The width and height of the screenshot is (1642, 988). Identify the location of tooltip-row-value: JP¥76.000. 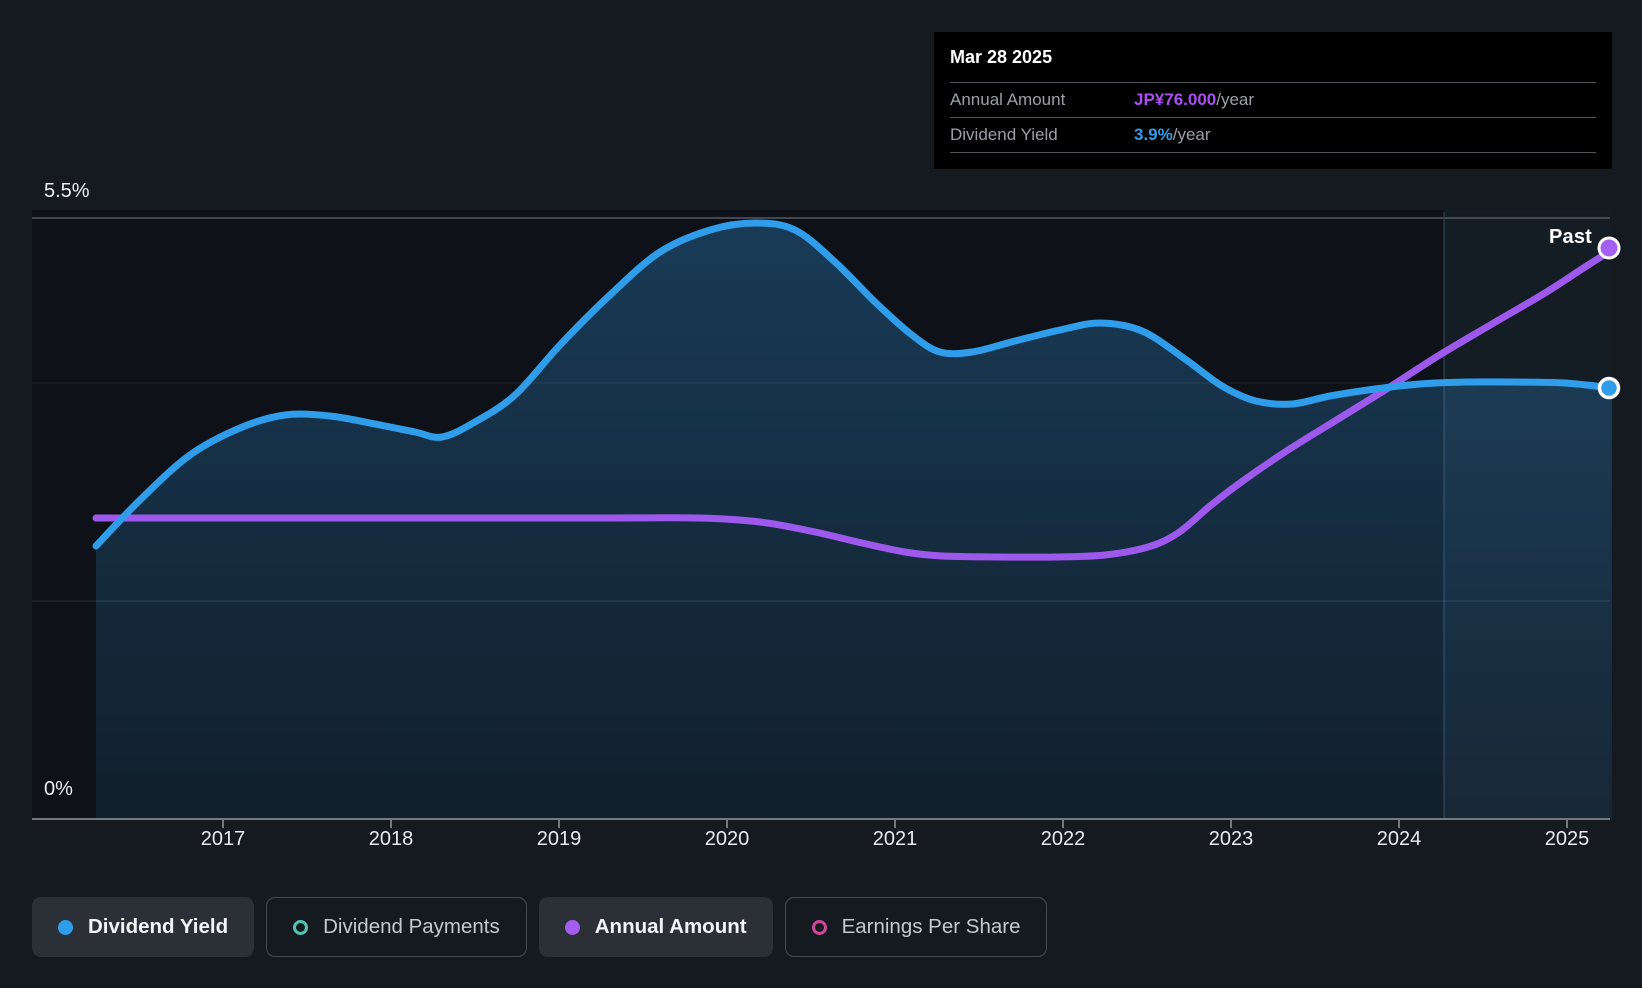
(1175, 99).